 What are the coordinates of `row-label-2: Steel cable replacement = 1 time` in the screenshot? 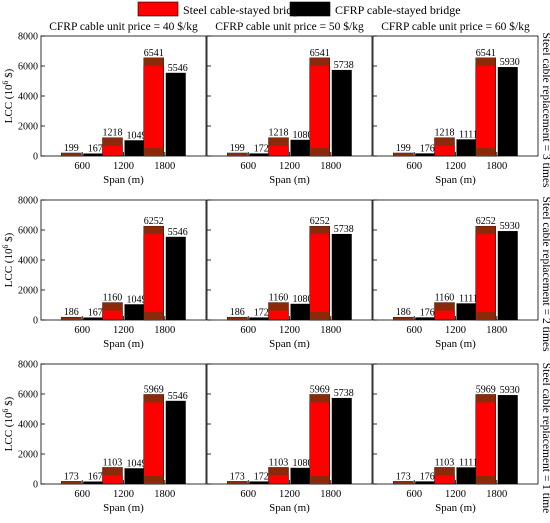 It's located at (545, 438).